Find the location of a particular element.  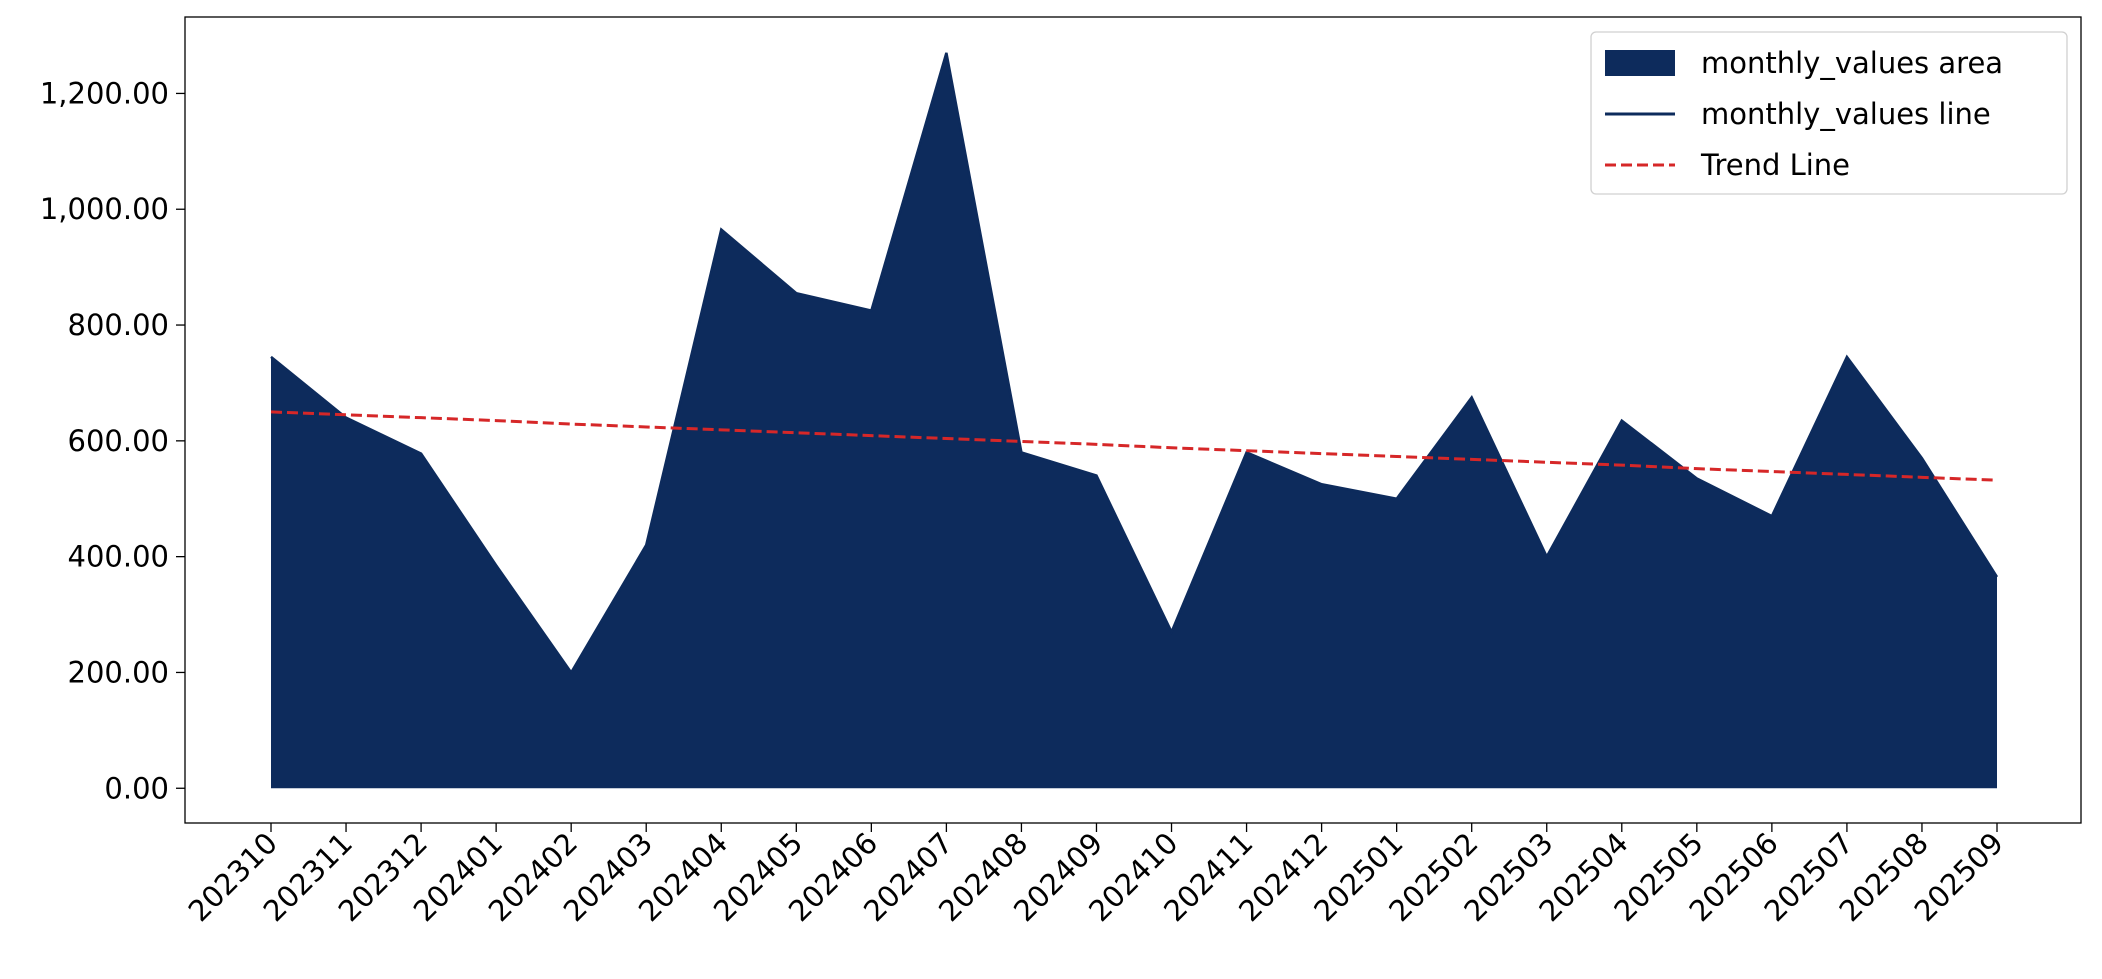

y-tick-label: 600.00 is located at coordinates (118, 441).